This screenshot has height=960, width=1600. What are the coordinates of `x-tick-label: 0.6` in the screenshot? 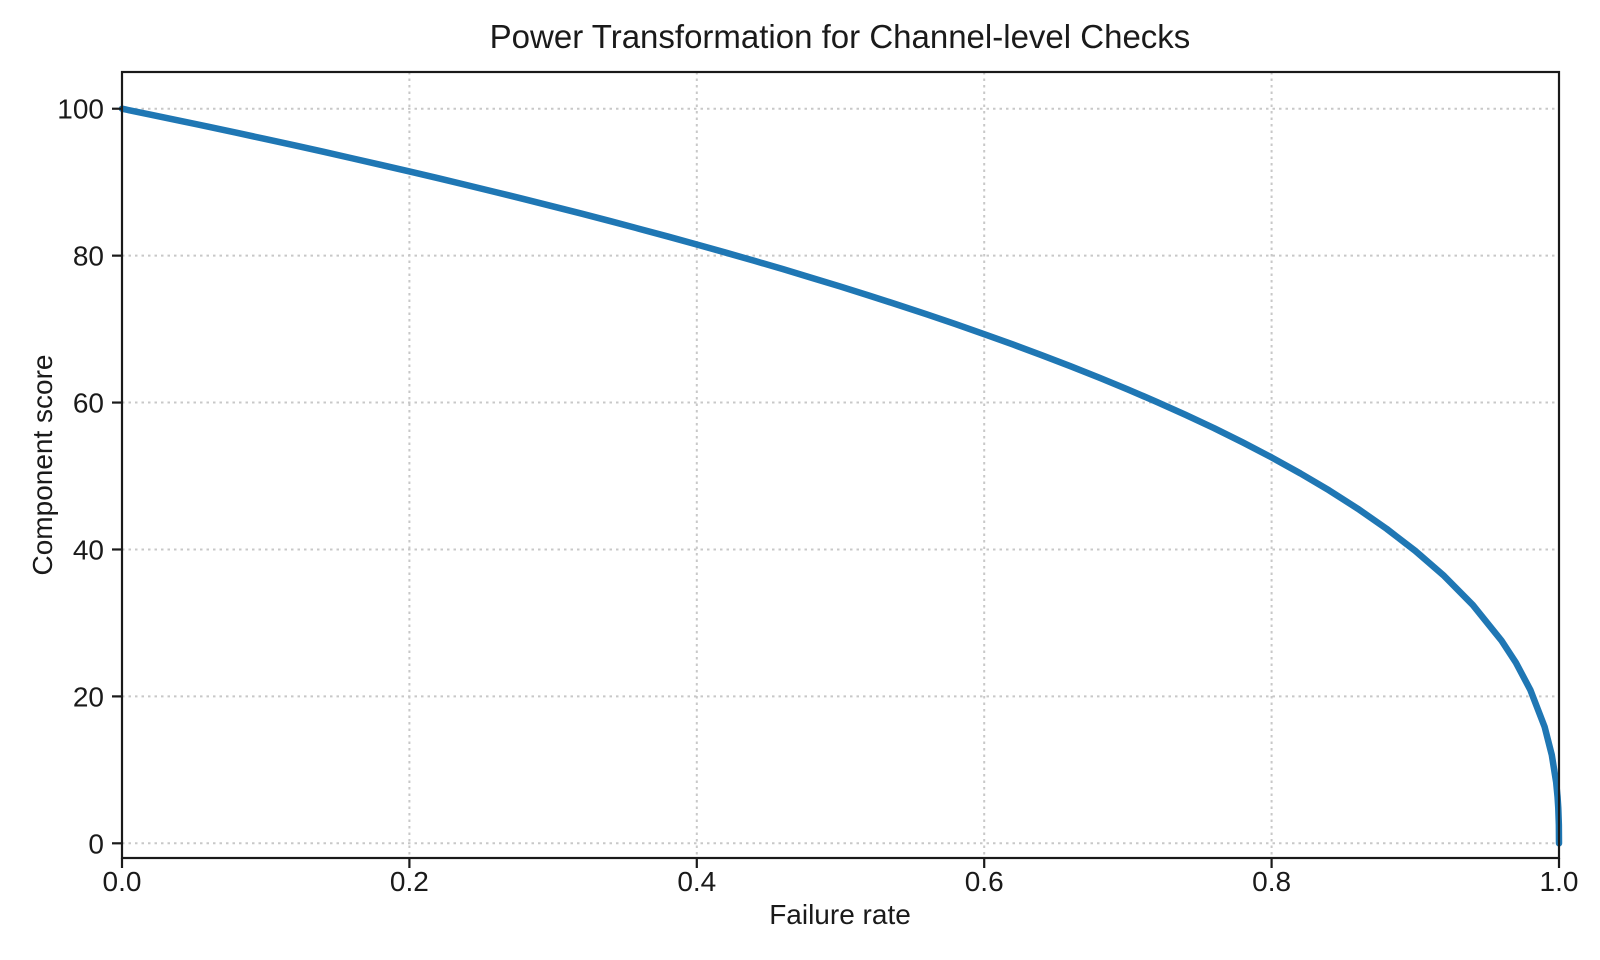 It's located at (984, 881).